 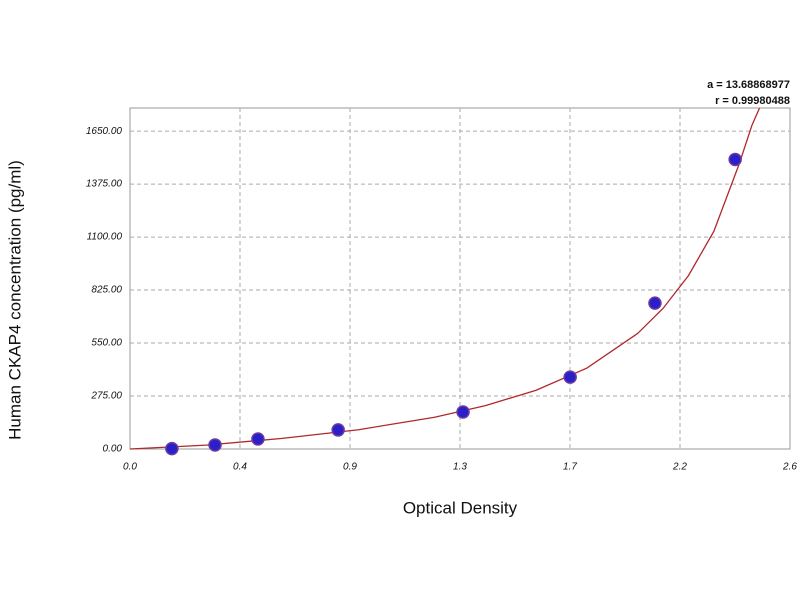 I want to click on x-tick-label: 2.6, so click(x=789, y=467).